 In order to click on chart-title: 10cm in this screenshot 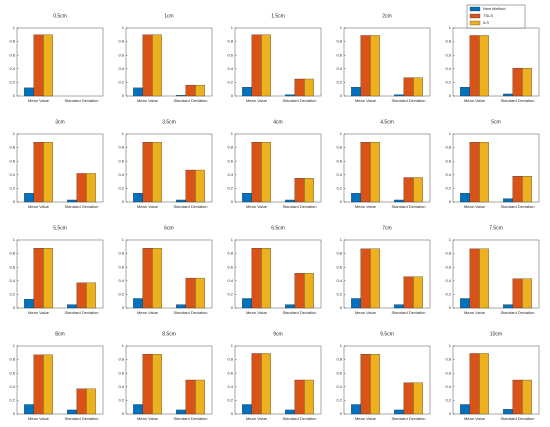, I will do `click(496, 334)`.